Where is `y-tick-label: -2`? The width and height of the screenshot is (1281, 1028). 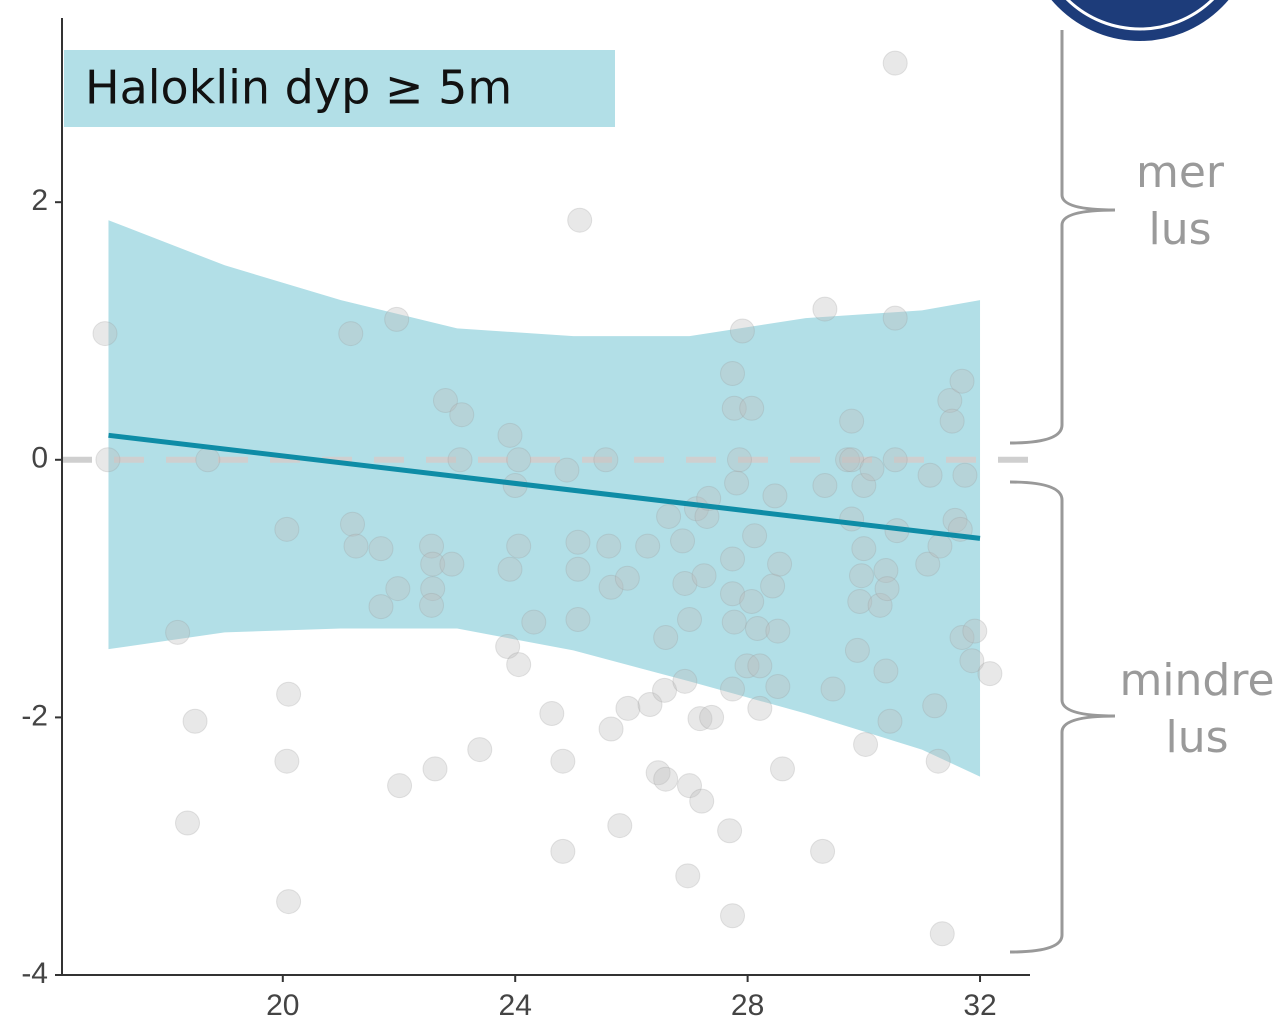 y-tick-label: -2 is located at coordinates (34, 715).